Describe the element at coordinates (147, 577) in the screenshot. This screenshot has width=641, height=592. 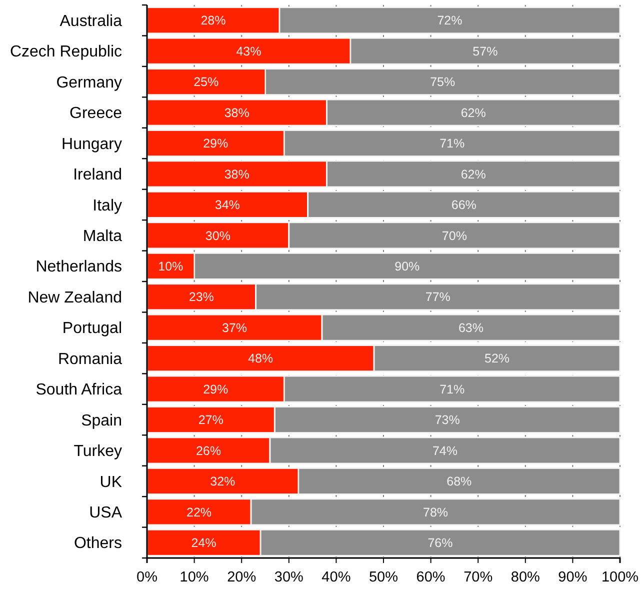
I see `x-tick-label: 0%` at that location.